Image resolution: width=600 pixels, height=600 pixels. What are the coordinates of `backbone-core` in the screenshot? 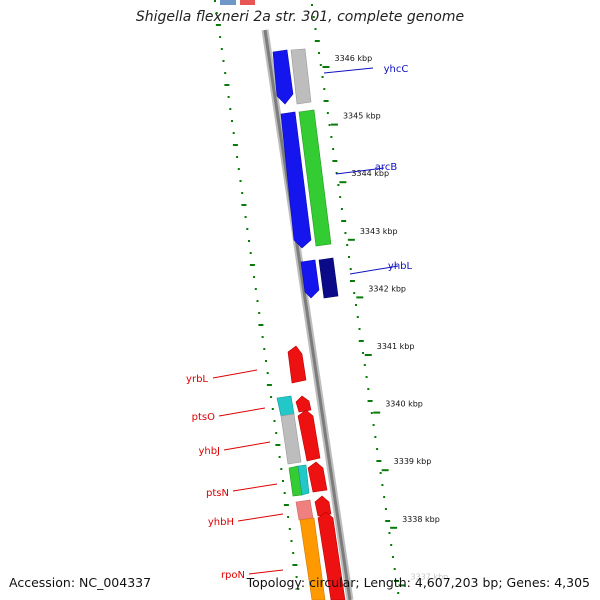 It's located at (307, 314).